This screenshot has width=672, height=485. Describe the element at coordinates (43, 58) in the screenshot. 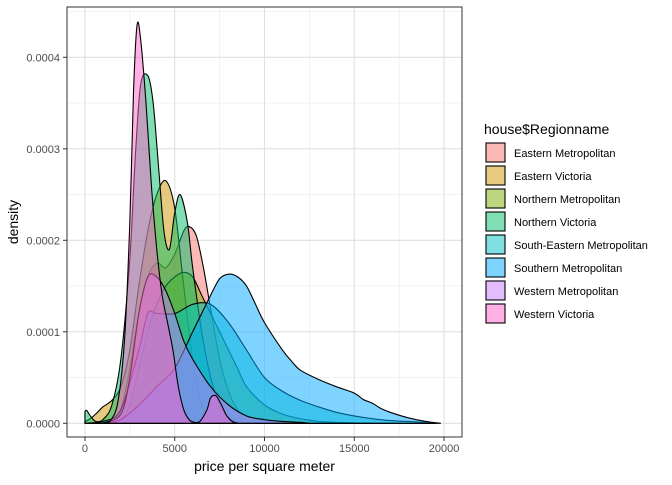

I see `y-tick-label: 0.0004` at that location.